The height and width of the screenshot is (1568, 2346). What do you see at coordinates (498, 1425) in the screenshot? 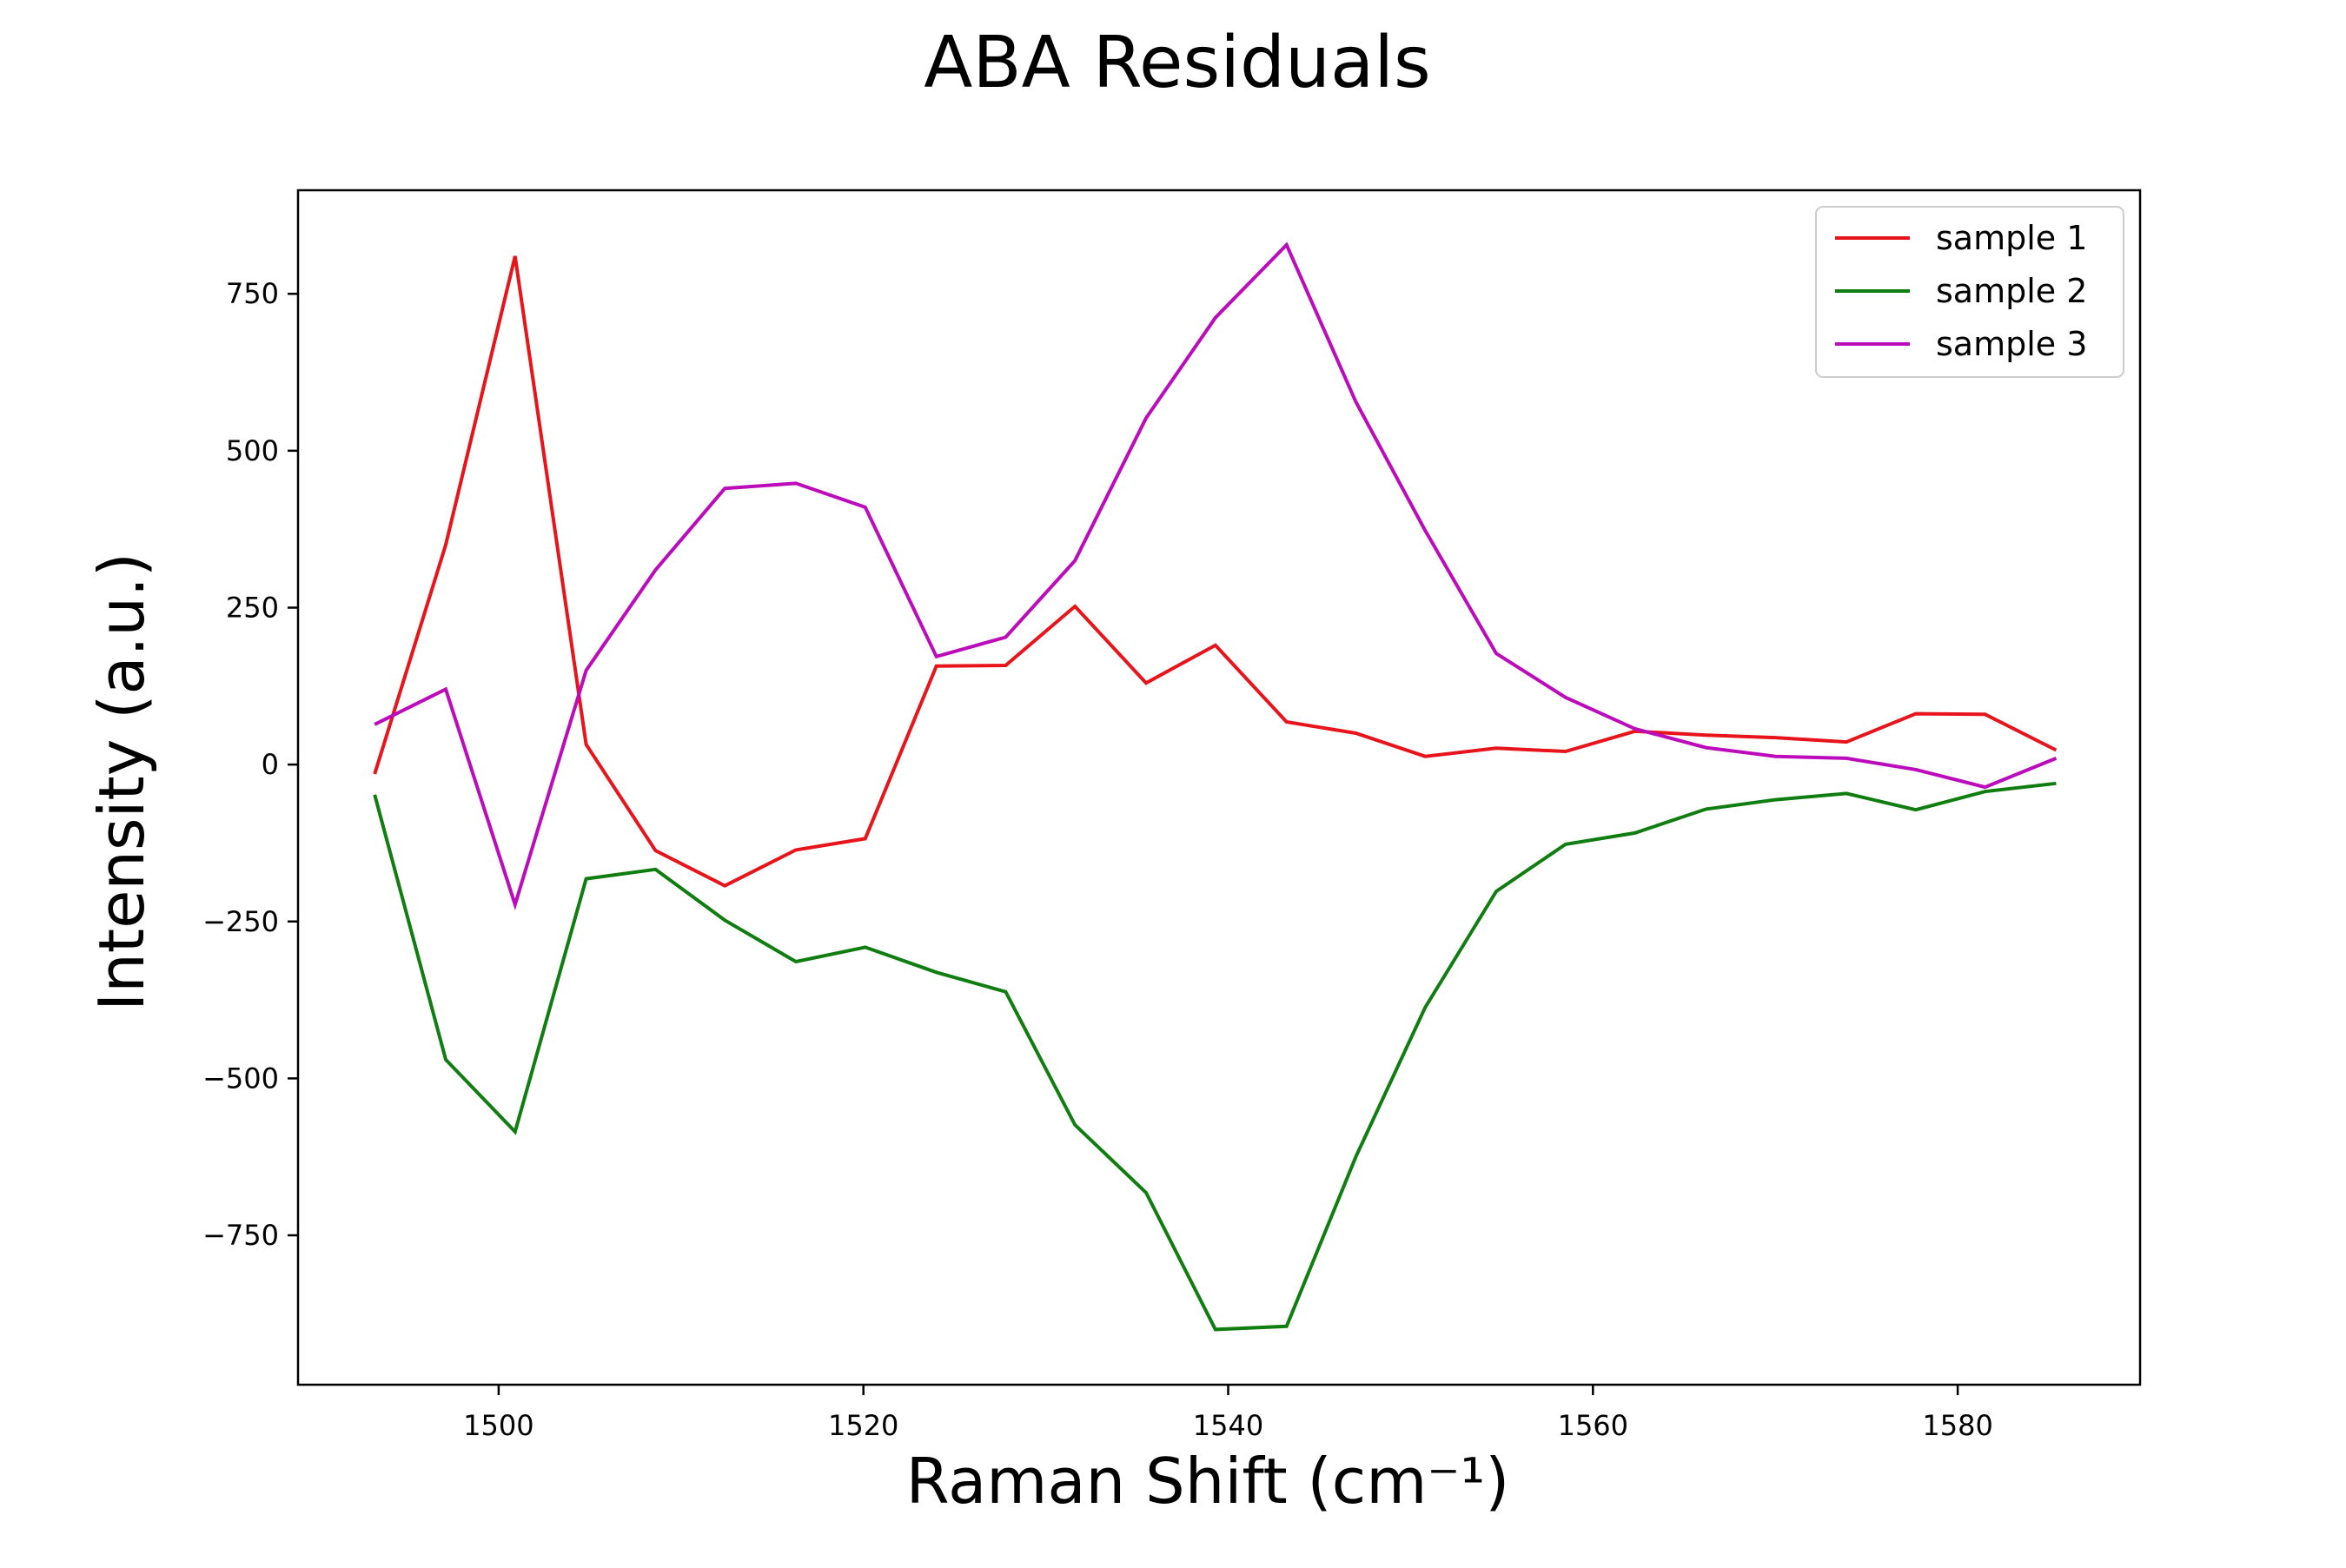
I see `x-tick-label: 1500` at bounding box center [498, 1425].